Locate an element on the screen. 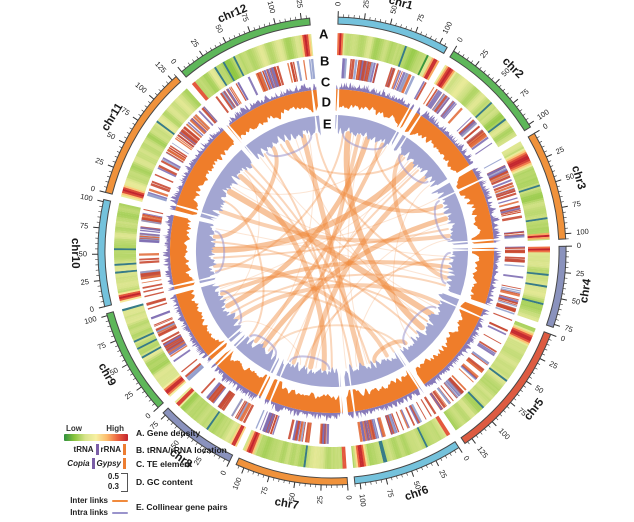  gypsy-histogram-chr10 is located at coordinates (183, 252).